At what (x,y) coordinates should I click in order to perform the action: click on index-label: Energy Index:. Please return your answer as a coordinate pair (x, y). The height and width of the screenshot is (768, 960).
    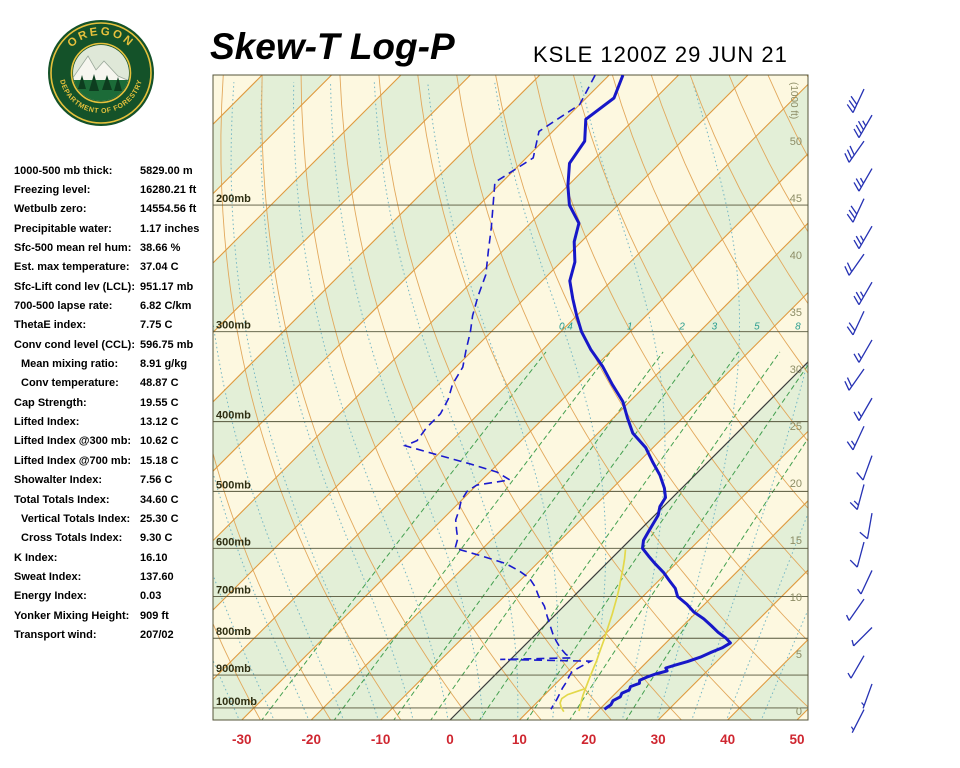
    Looking at the image, I should click on (50, 596).